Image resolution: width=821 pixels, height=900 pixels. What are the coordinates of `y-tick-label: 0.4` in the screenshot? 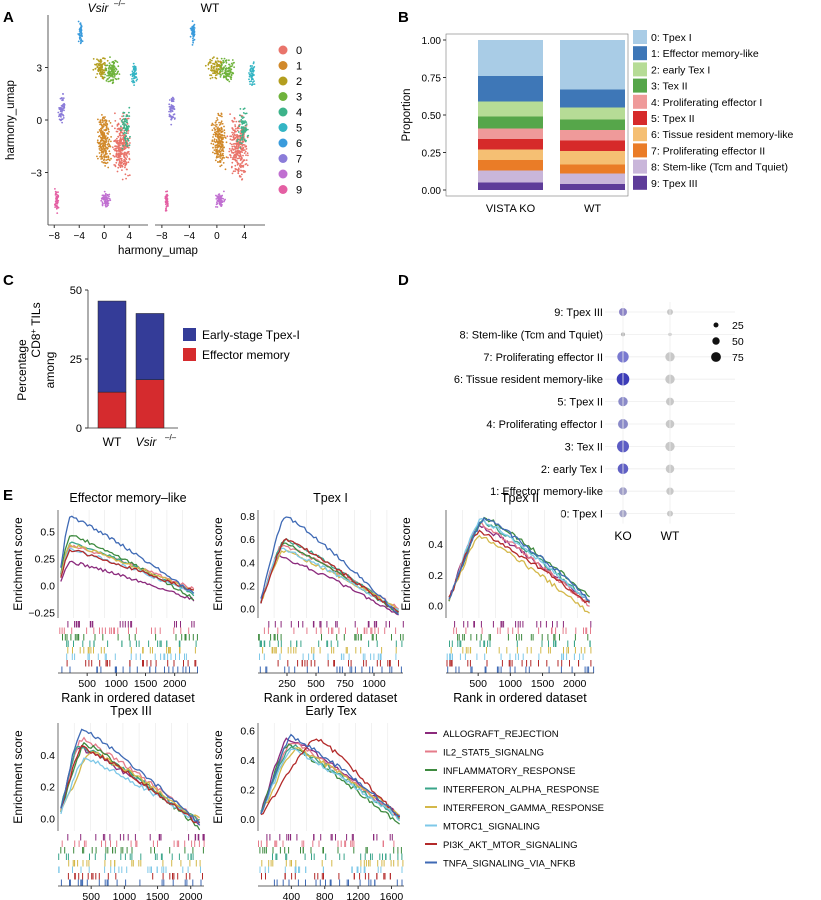 It's located at (435, 545).